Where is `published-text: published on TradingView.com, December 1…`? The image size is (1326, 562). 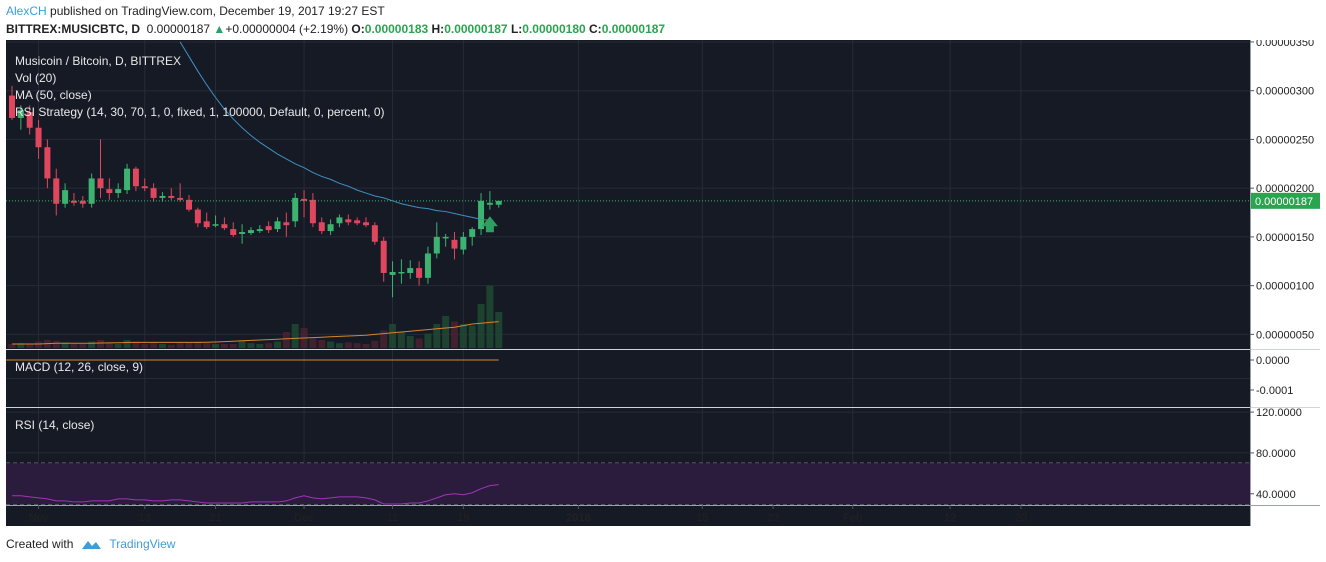
published-text: published on TradingView.com, December 1… is located at coordinates (217, 11).